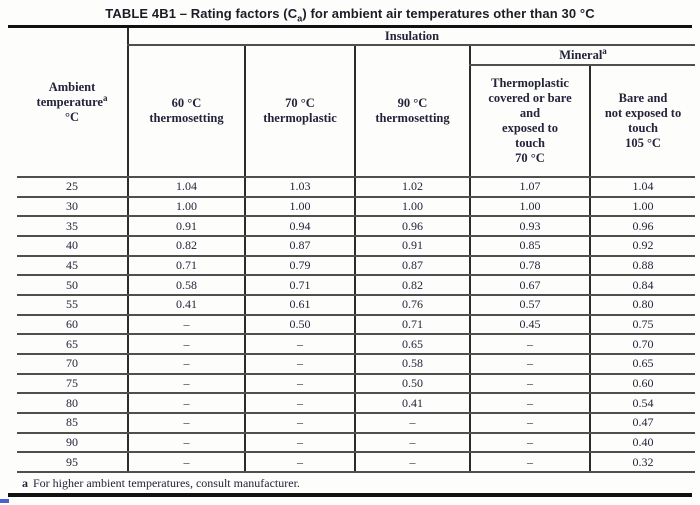 The height and width of the screenshot is (505, 700). What do you see at coordinates (350, 26) in the screenshot?
I see `top-rule` at bounding box center [350, 26].